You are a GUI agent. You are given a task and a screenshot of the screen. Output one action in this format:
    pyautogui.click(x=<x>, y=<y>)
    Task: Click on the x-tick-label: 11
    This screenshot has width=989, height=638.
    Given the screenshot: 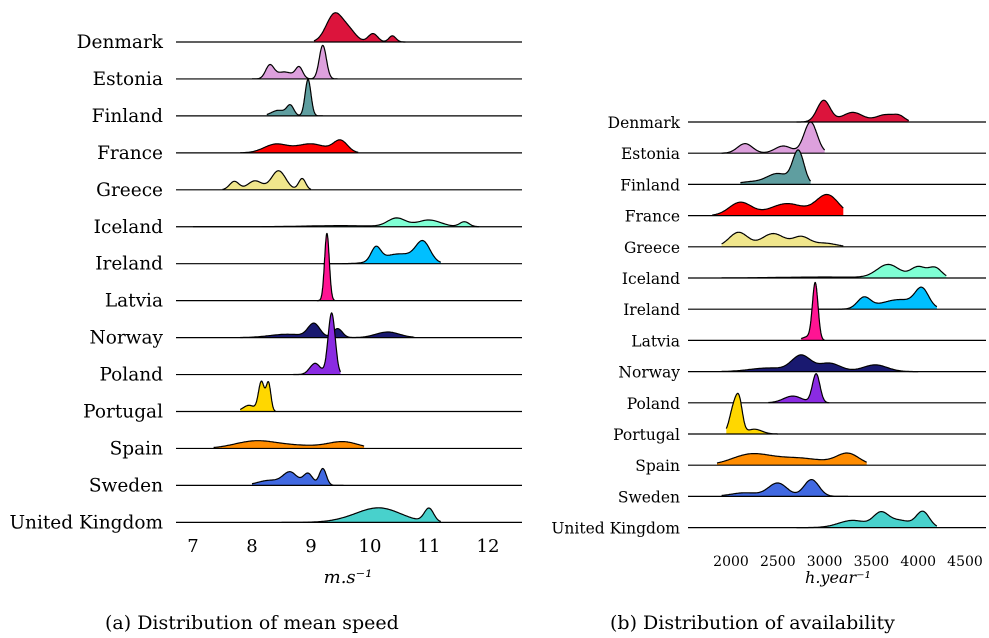 What is the action you would take?
    pyautogui.click(x=429, y=546)
    